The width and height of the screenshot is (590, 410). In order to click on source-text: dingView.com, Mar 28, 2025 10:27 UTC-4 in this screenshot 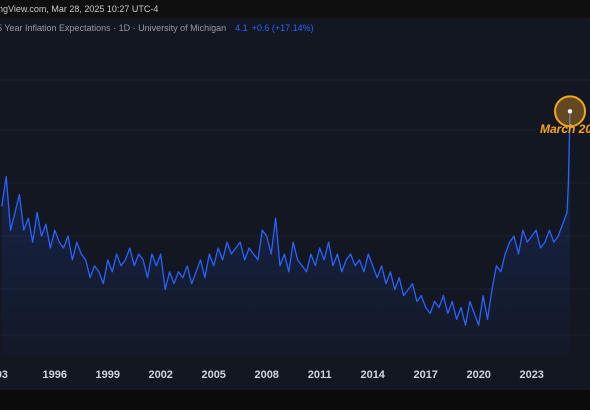, I will do `click(79, 9)`.